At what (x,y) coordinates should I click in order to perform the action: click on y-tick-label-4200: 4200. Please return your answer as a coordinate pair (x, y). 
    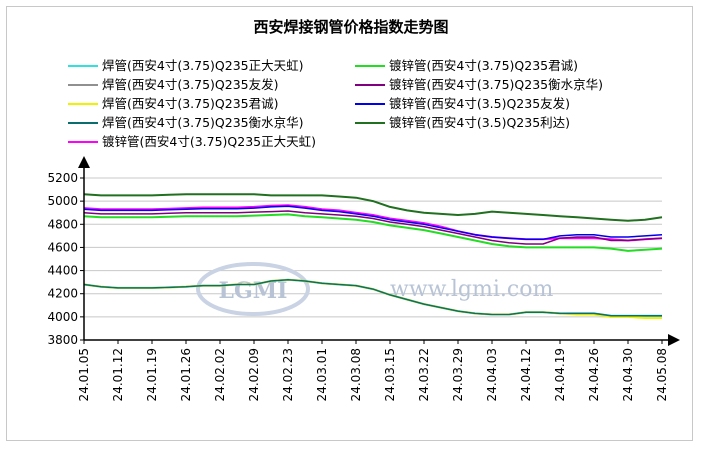
    Looking at the image, I should click on (62, 294).